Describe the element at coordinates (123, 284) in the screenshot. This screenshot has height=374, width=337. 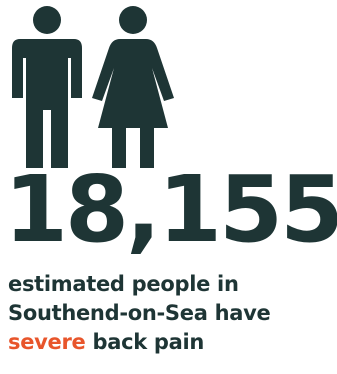
I see `caption-line-1: estimated people in` at that location.